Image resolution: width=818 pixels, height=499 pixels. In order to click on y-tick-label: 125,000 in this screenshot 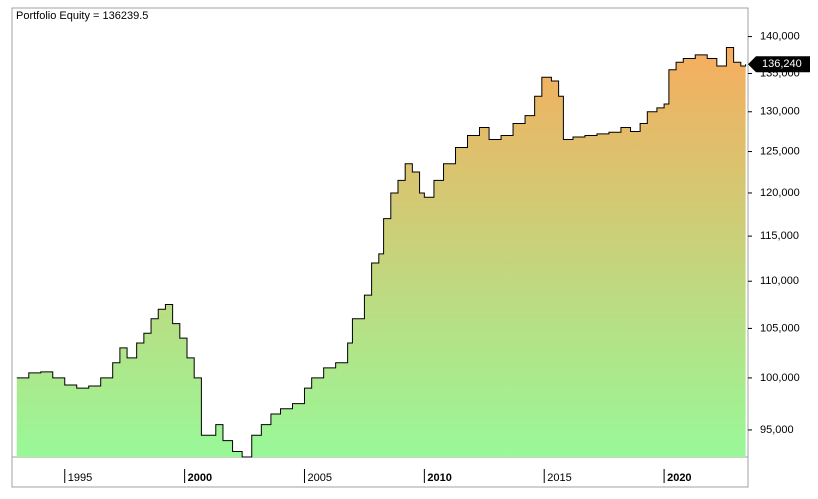, I will do `click(780, 151)`.